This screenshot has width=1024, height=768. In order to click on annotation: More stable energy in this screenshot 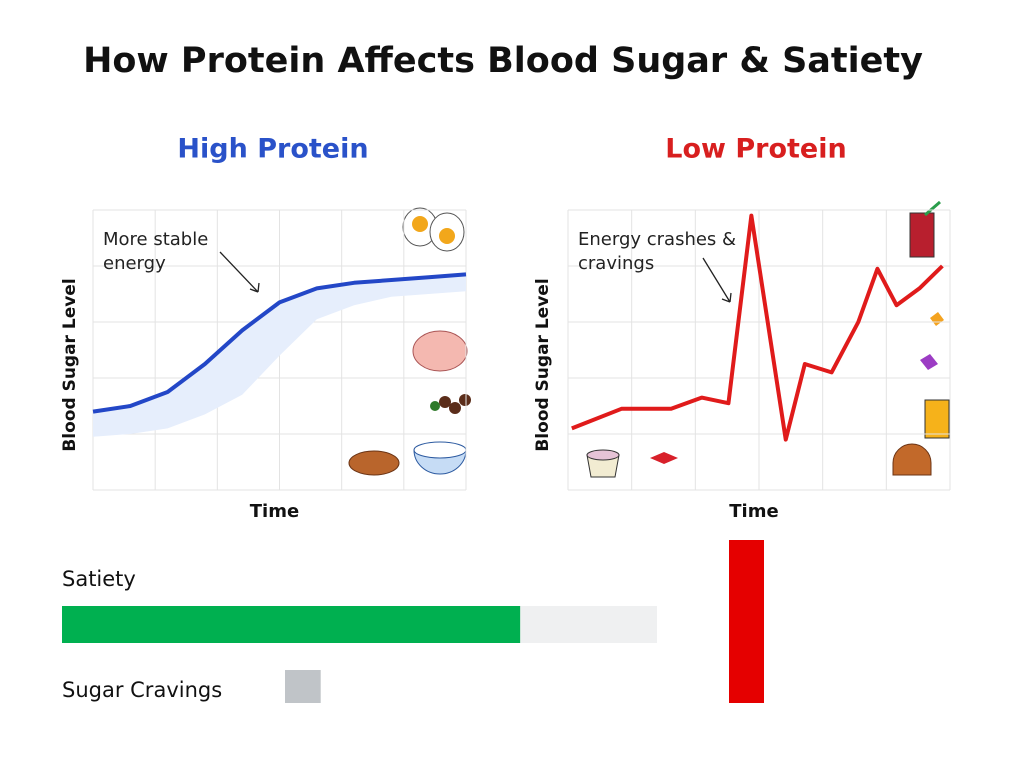, I will do `click(156, 251)`.